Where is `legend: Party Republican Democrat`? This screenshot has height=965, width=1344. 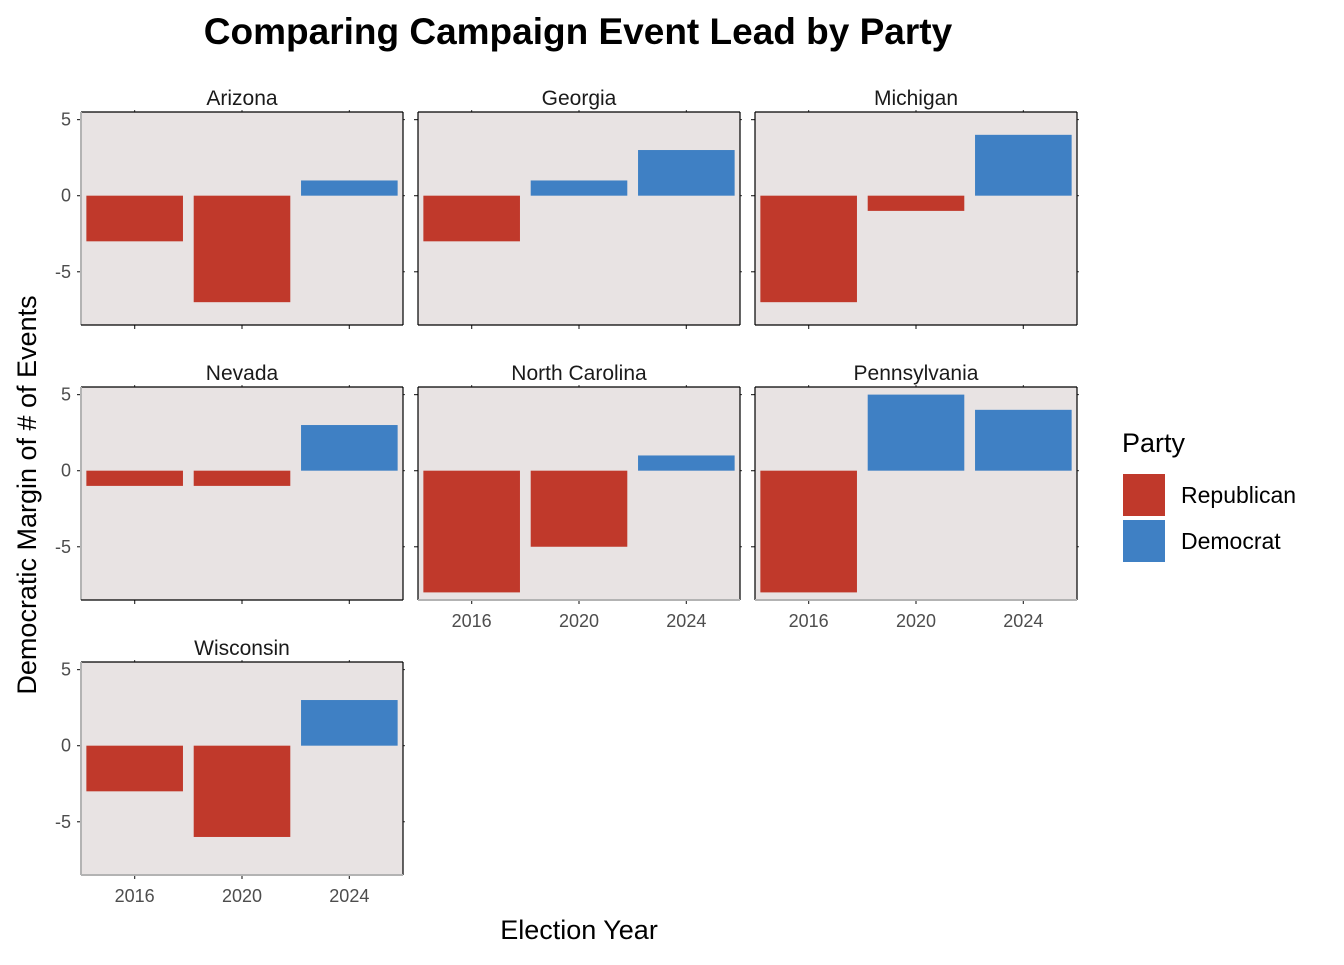
legend: Party Republican Democrat is located at coordinates (1209, 495).